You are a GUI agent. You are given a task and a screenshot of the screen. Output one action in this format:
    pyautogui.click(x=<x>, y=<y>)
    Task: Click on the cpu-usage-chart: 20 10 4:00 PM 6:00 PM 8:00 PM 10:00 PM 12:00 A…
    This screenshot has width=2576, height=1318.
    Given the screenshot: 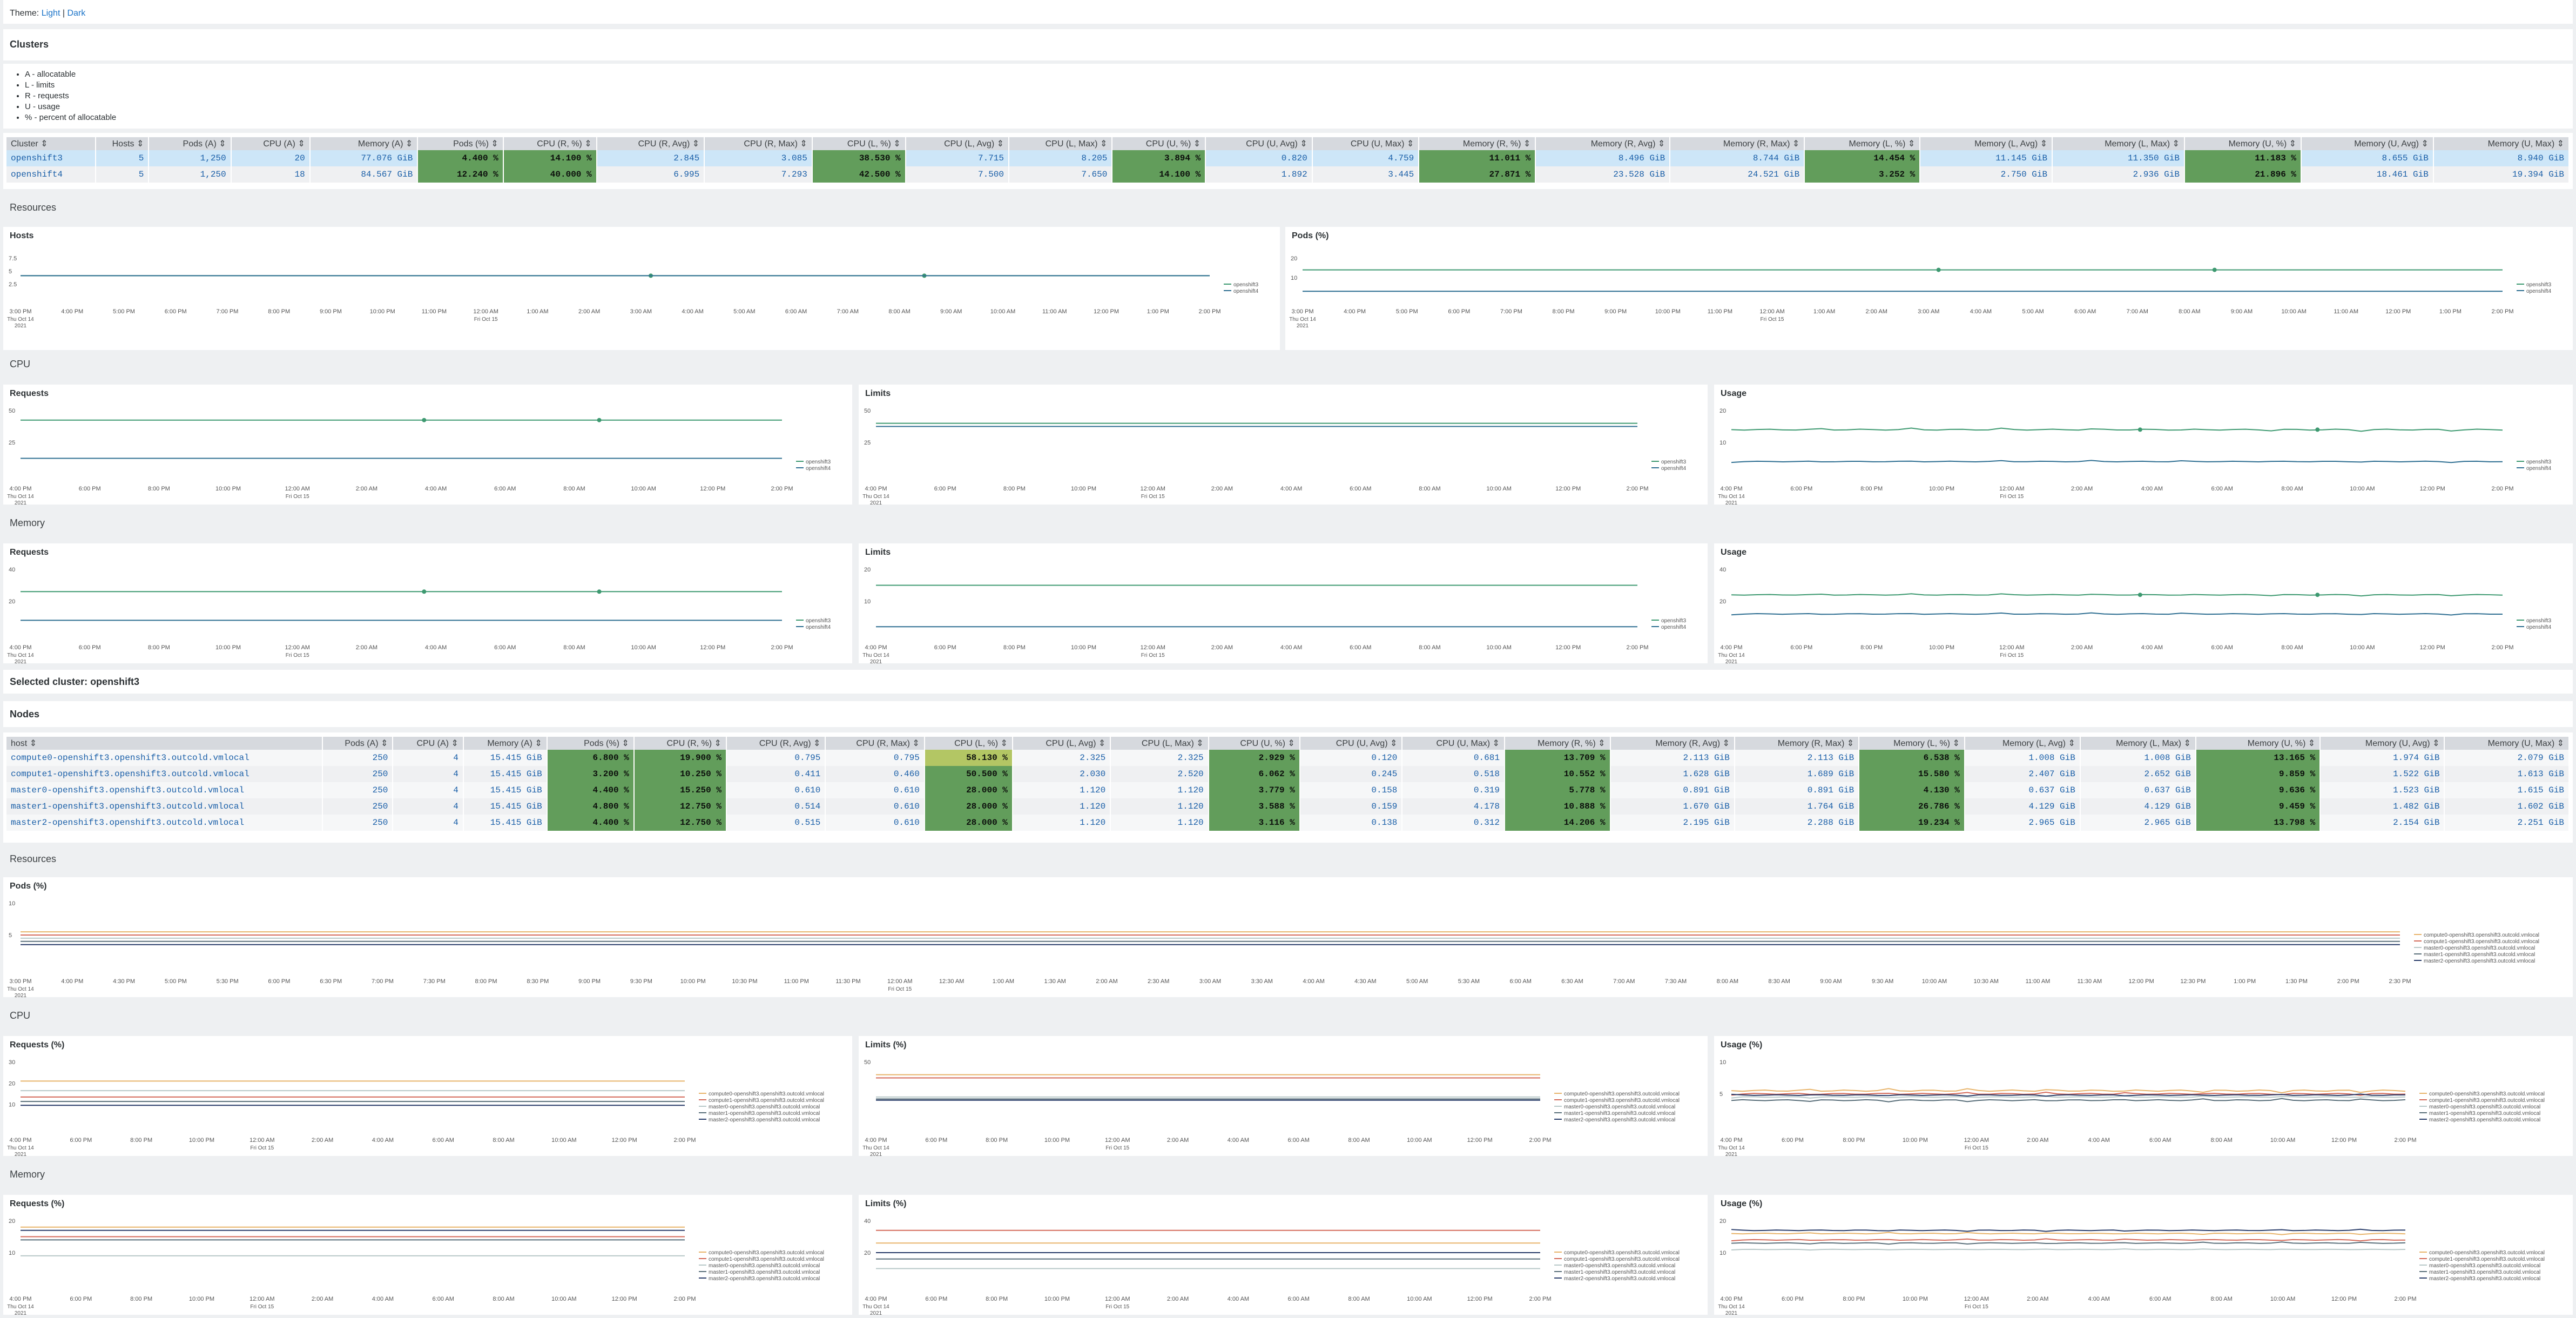 What is the action you would take?
    pyautogui.click(x=2134, y=457)
    